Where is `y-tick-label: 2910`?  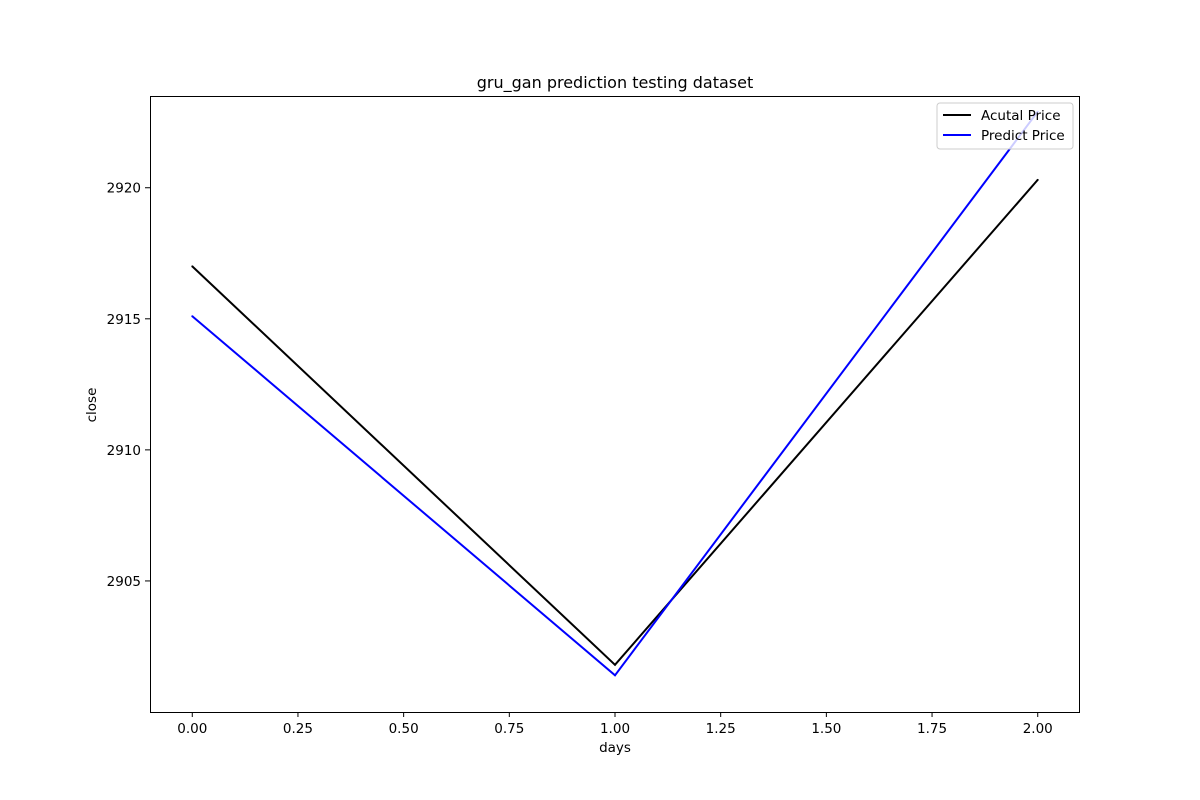 y-tick-label: 2910 is located at coordinates (124, 451).